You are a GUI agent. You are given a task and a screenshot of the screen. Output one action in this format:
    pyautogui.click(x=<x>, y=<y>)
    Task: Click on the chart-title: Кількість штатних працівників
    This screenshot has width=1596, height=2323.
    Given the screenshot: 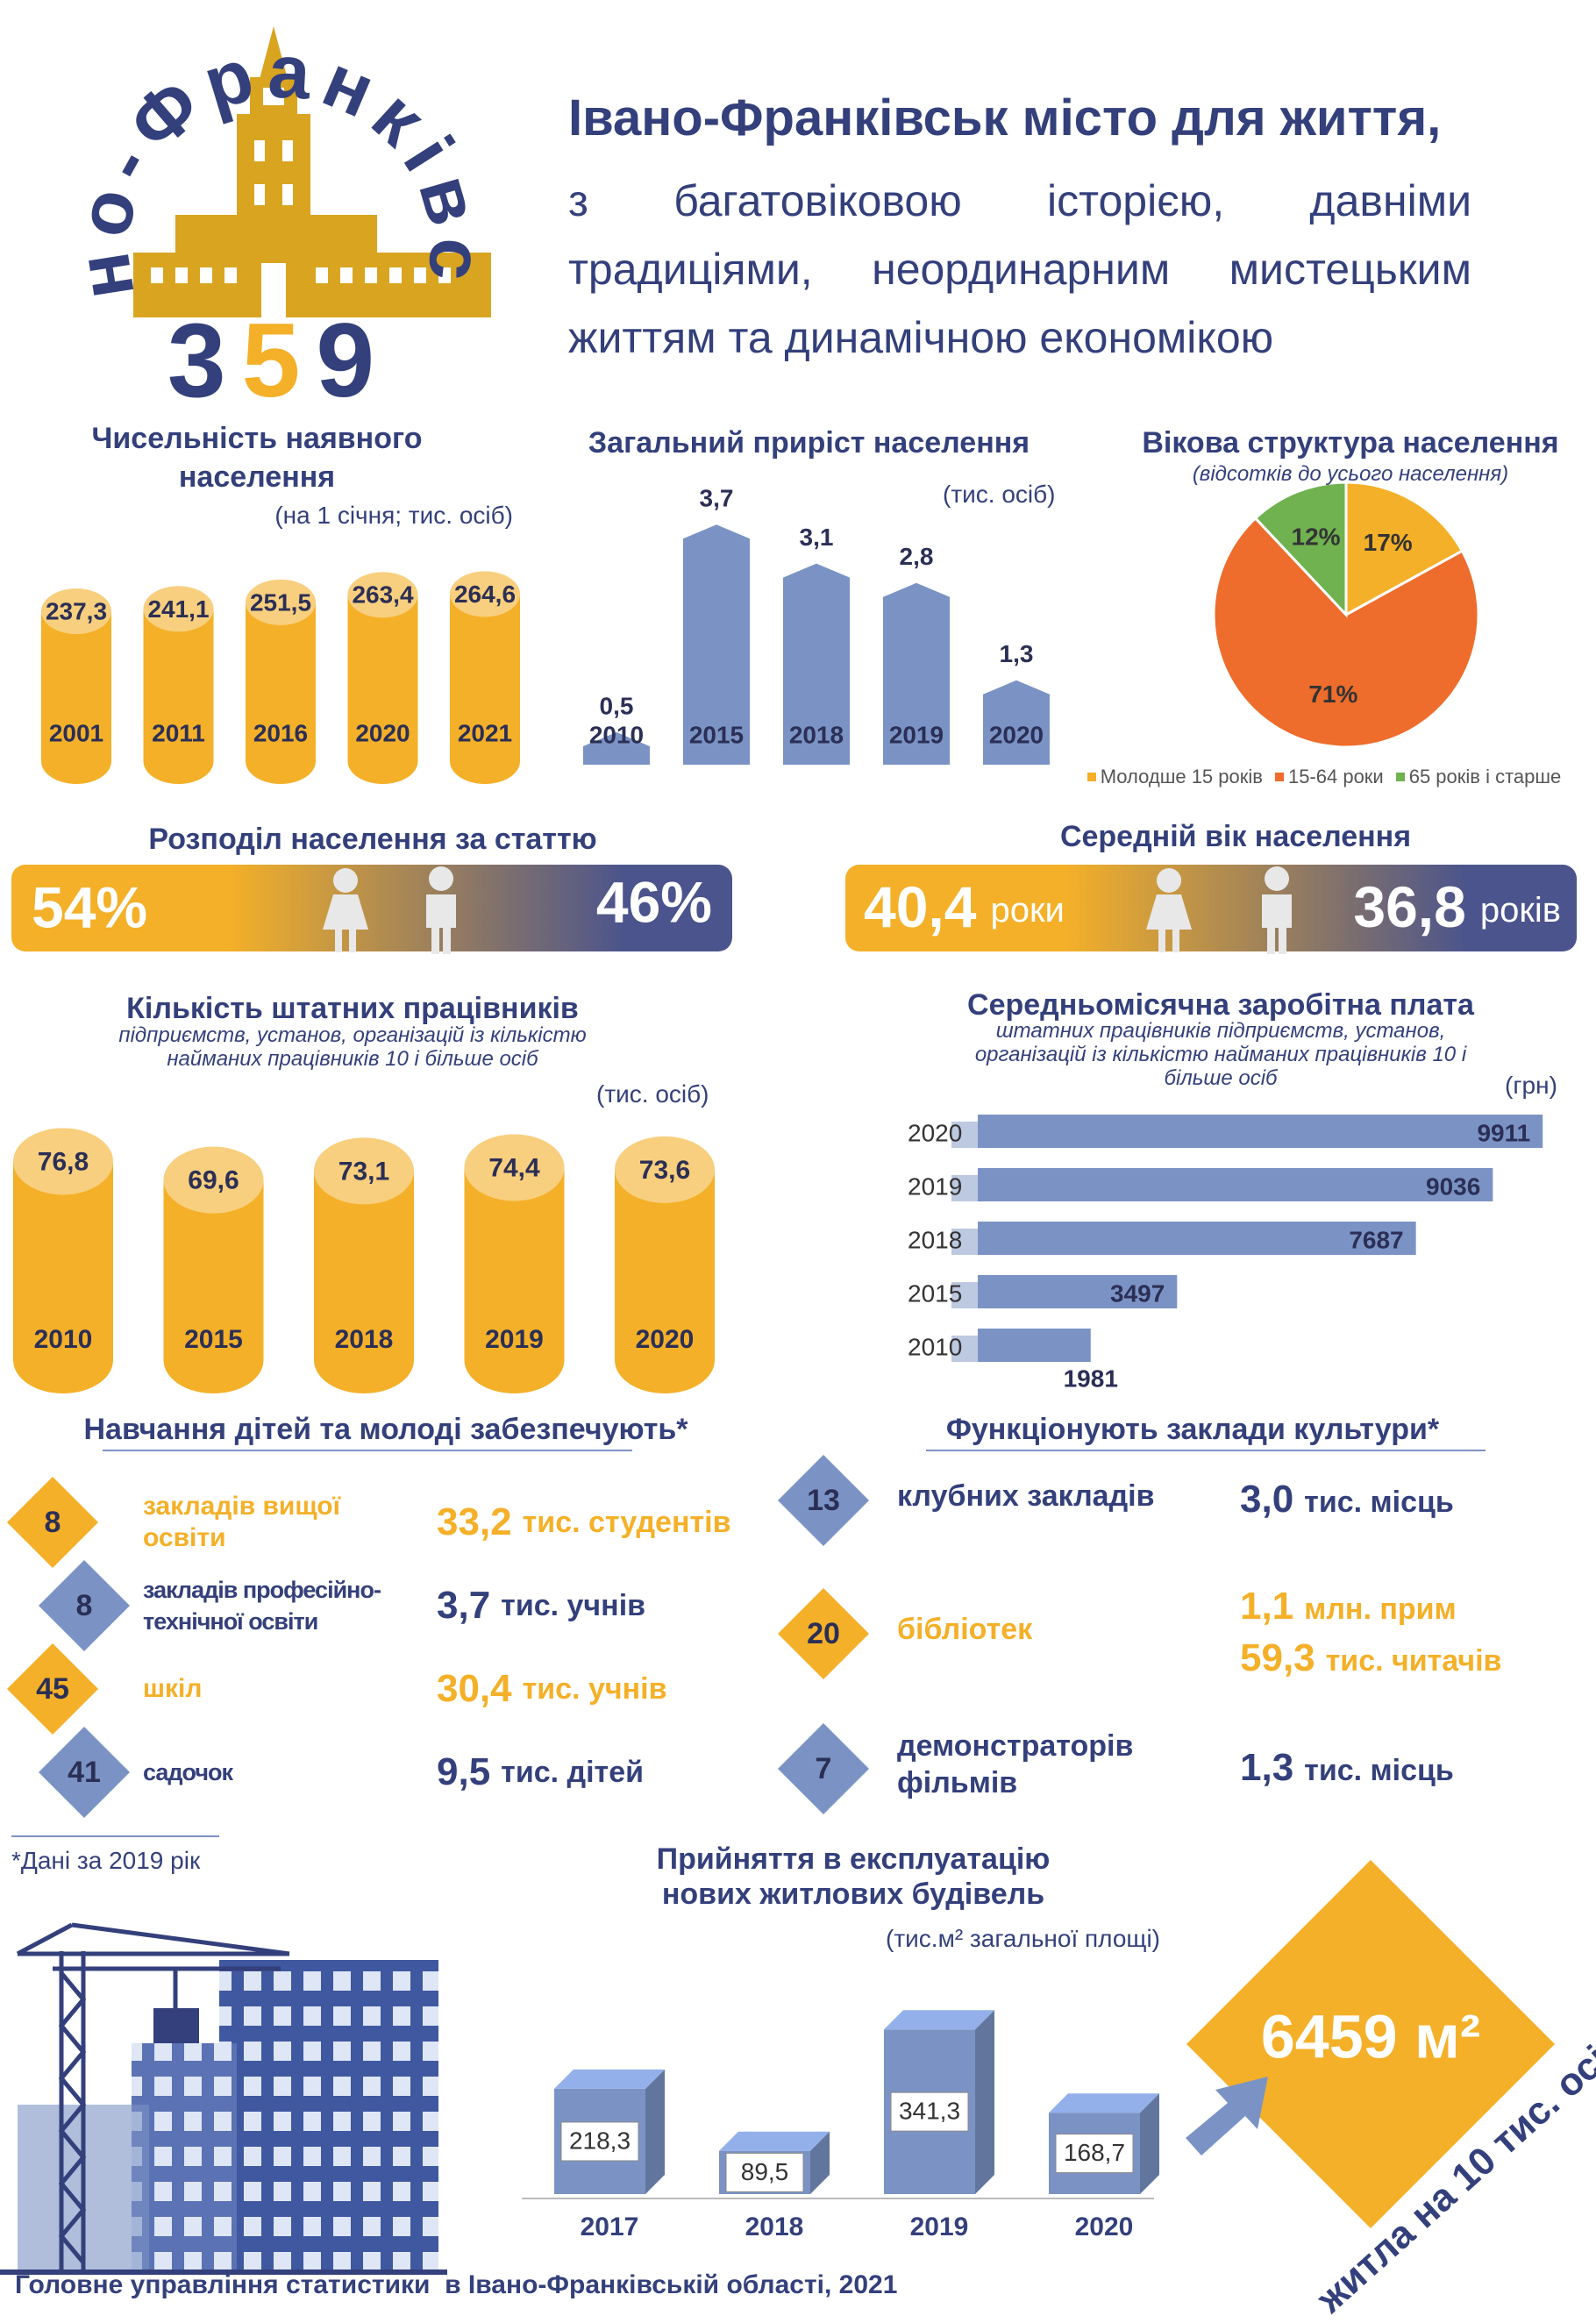 What is the action you would take?
    pyautogui.click(x=352, y=1008)
    